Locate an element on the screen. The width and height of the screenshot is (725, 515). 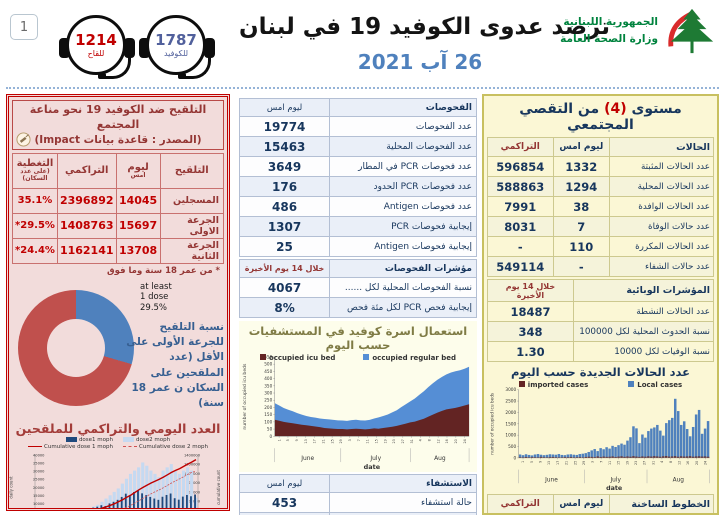
cell: عدد الفحوصات is located at coordinates (403, 126).